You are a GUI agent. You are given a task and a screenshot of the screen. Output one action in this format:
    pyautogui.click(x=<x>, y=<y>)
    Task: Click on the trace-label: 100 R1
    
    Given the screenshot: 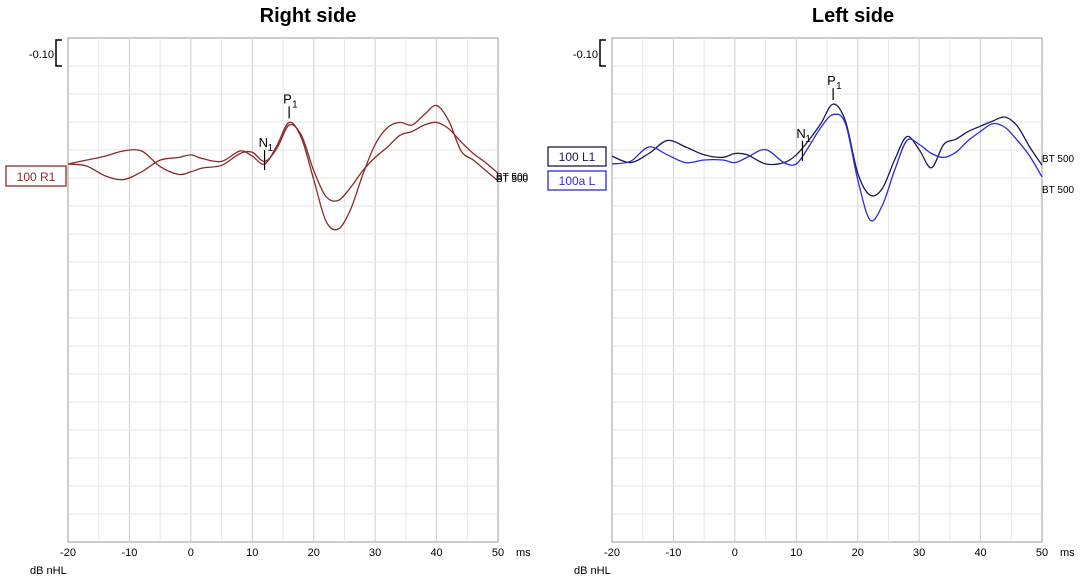 What is the action you would take?
    pyautogui.click(x=36, y=177)
    